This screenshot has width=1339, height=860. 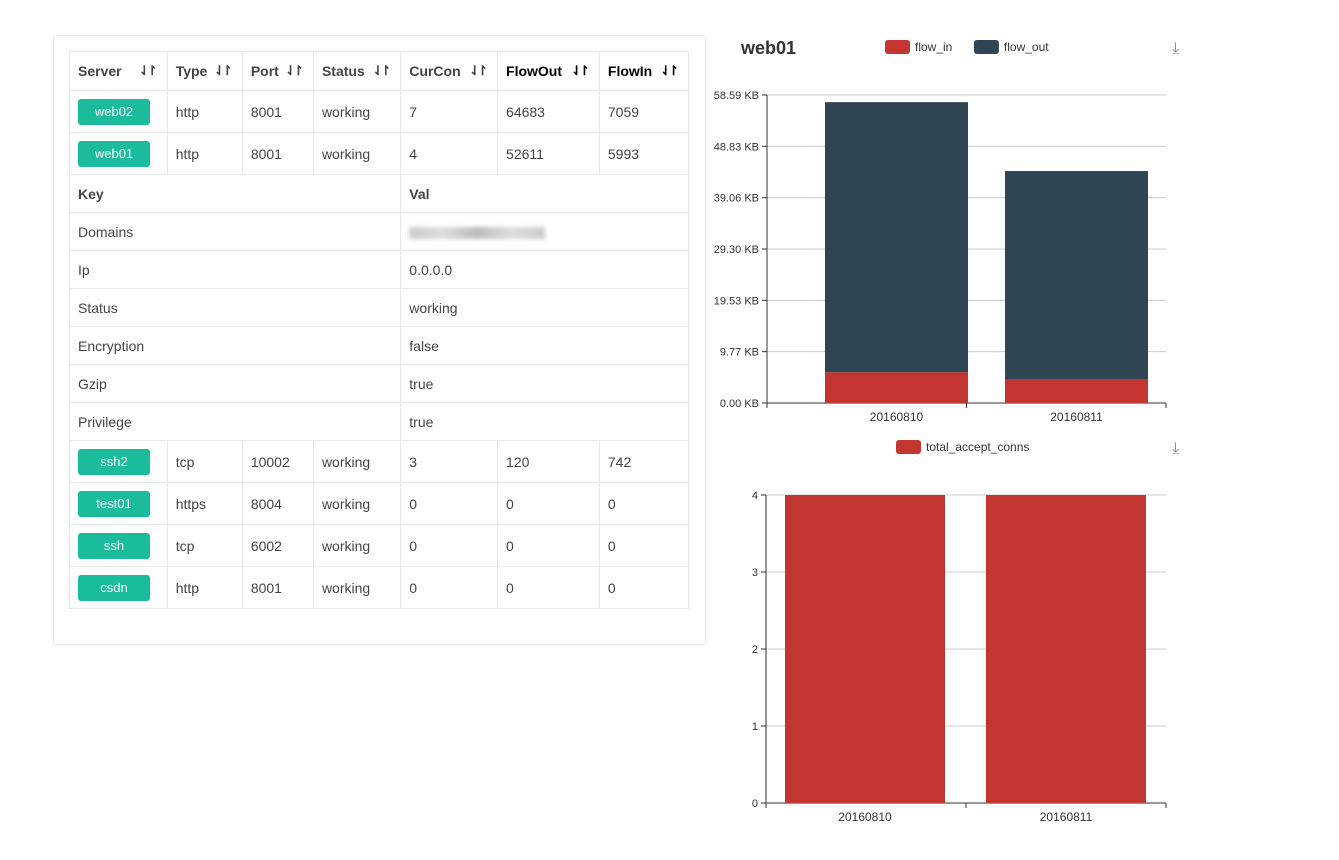 I want to click on column-header: Type ⇃↾, so click(x=204, y=71).